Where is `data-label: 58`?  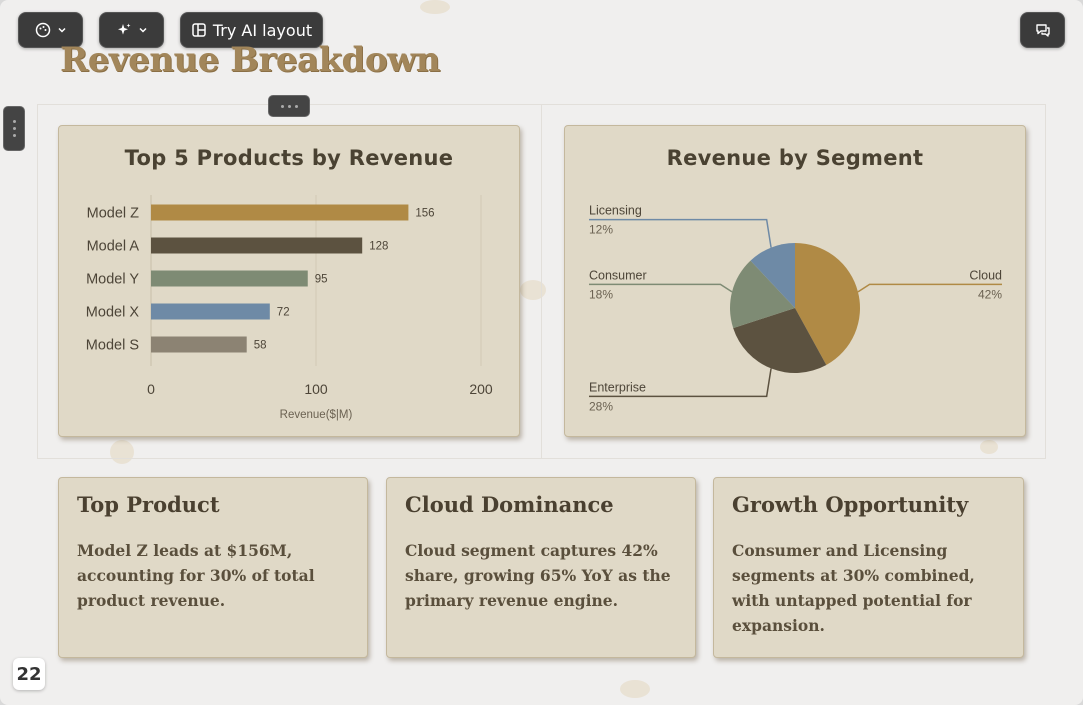
data-label: 58 is located at coordinates (260, 346).